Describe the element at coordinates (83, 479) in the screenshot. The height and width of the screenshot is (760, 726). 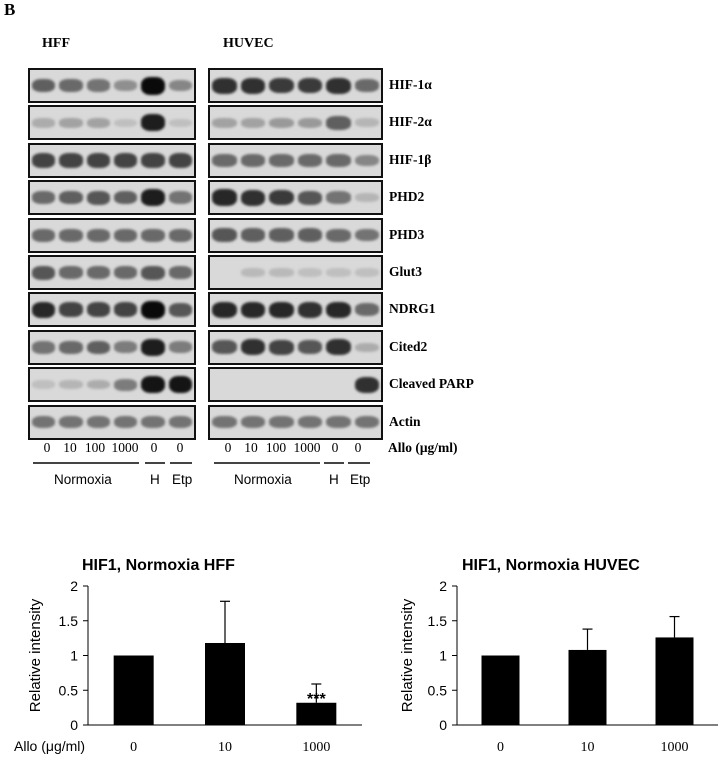
I see `group-label-normoxia-hff: Normoxia` at that location.